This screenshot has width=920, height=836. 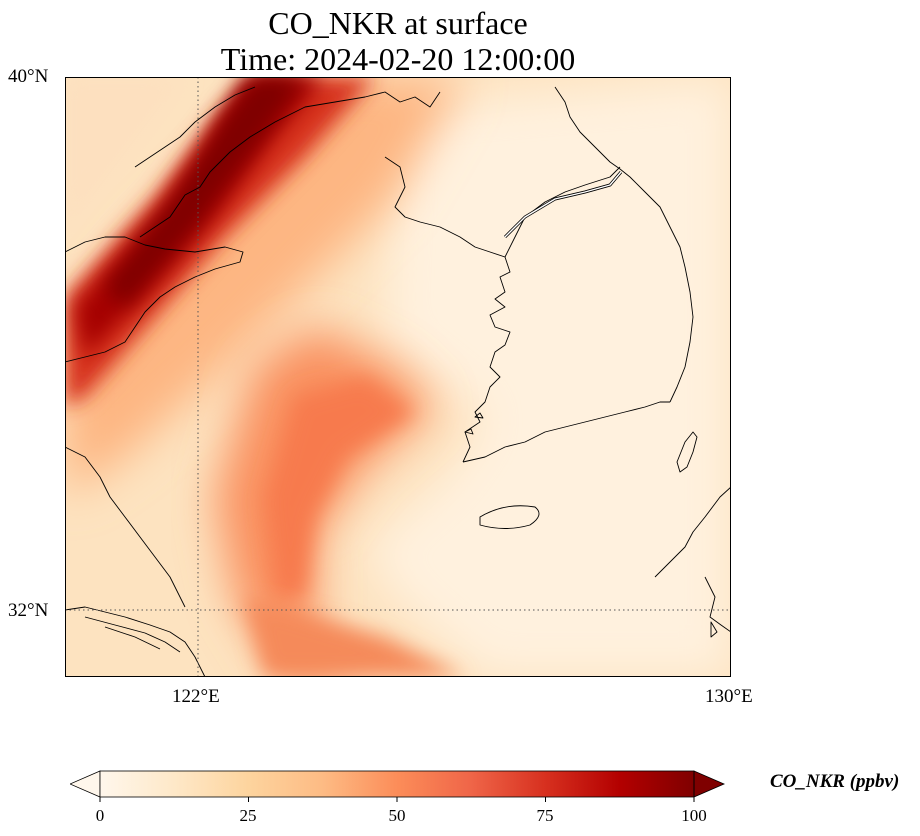 I want to click on colorbar-tick-100: 100, so click(x=694, y=815).